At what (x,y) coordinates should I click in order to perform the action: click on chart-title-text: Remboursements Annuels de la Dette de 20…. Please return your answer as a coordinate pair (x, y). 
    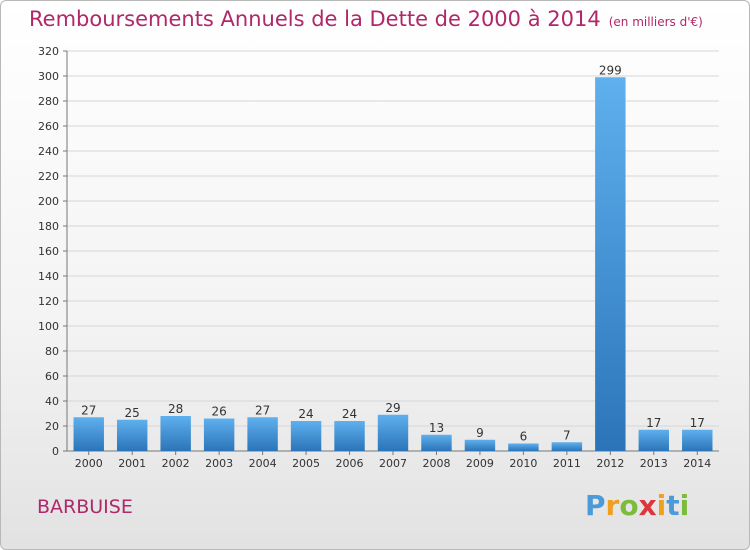
    Looking at the image, I should click on (315, 19).